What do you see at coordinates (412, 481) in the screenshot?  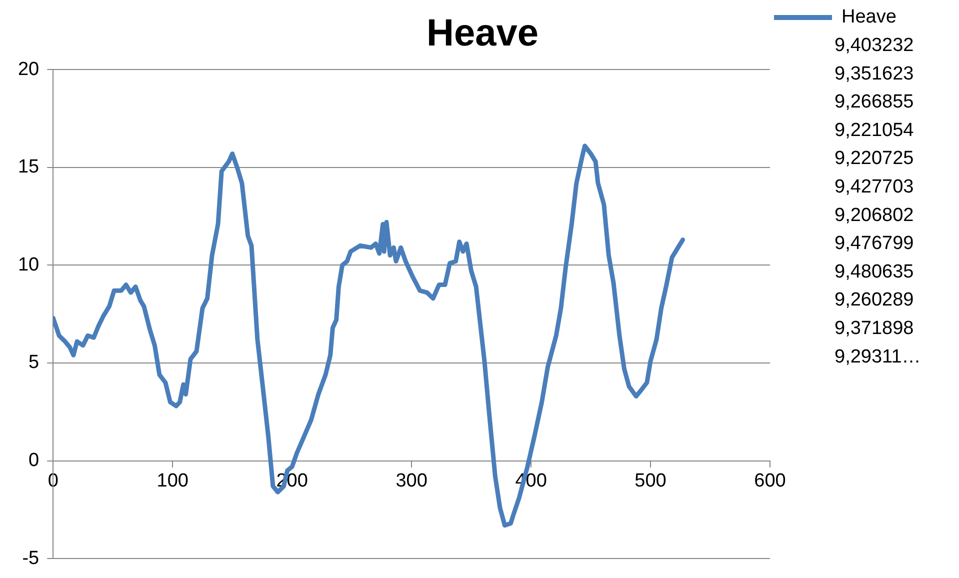 I see `x-tick-label: 300` at bounding box center [412, 481].